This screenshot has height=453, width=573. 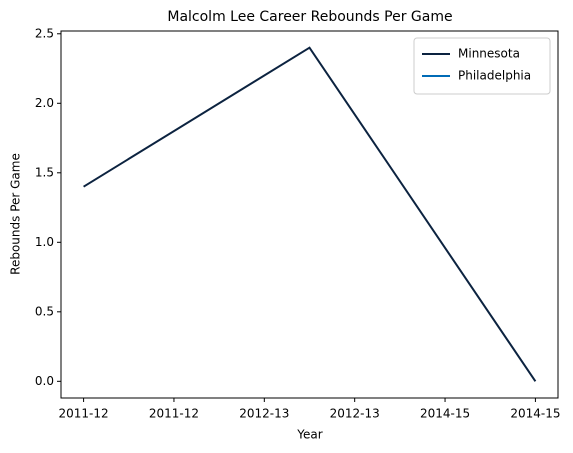 What do you see at coordinates (309, 435) in the screenshot?
I see `x-axis-label: Year` at bounding box center [309, 435].